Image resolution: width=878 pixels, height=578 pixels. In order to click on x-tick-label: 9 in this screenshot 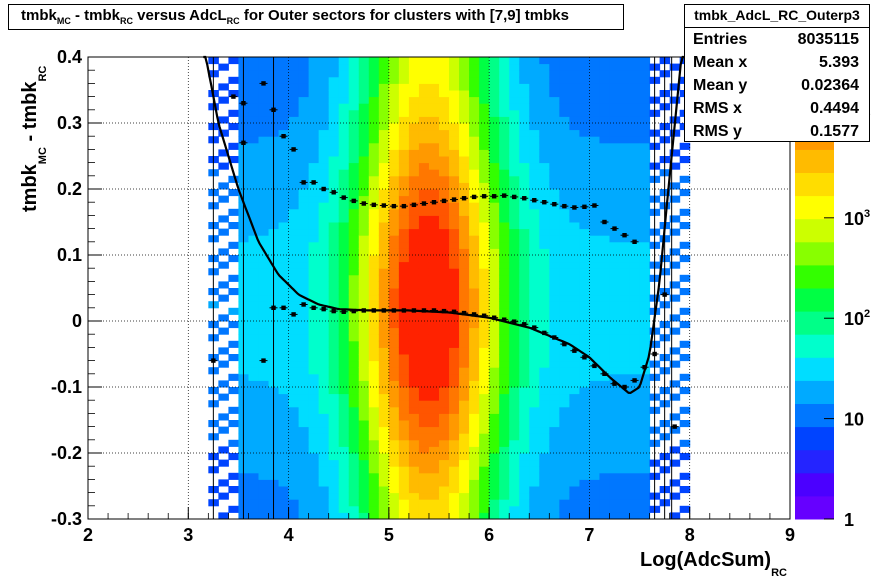, I will do `click(790, 535)`.